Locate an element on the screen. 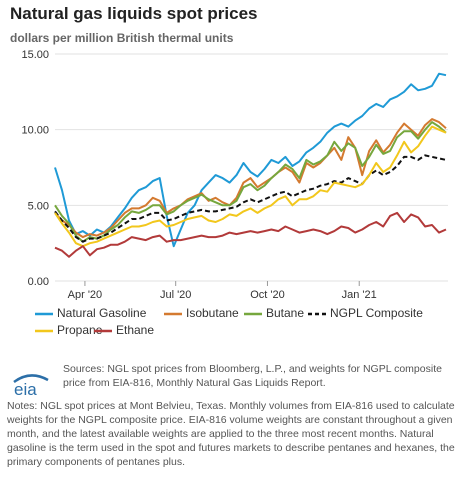 The width and height of the screenshot is (469, 494). legend-row: Propane Ethane is located at coordinates (235, 331).